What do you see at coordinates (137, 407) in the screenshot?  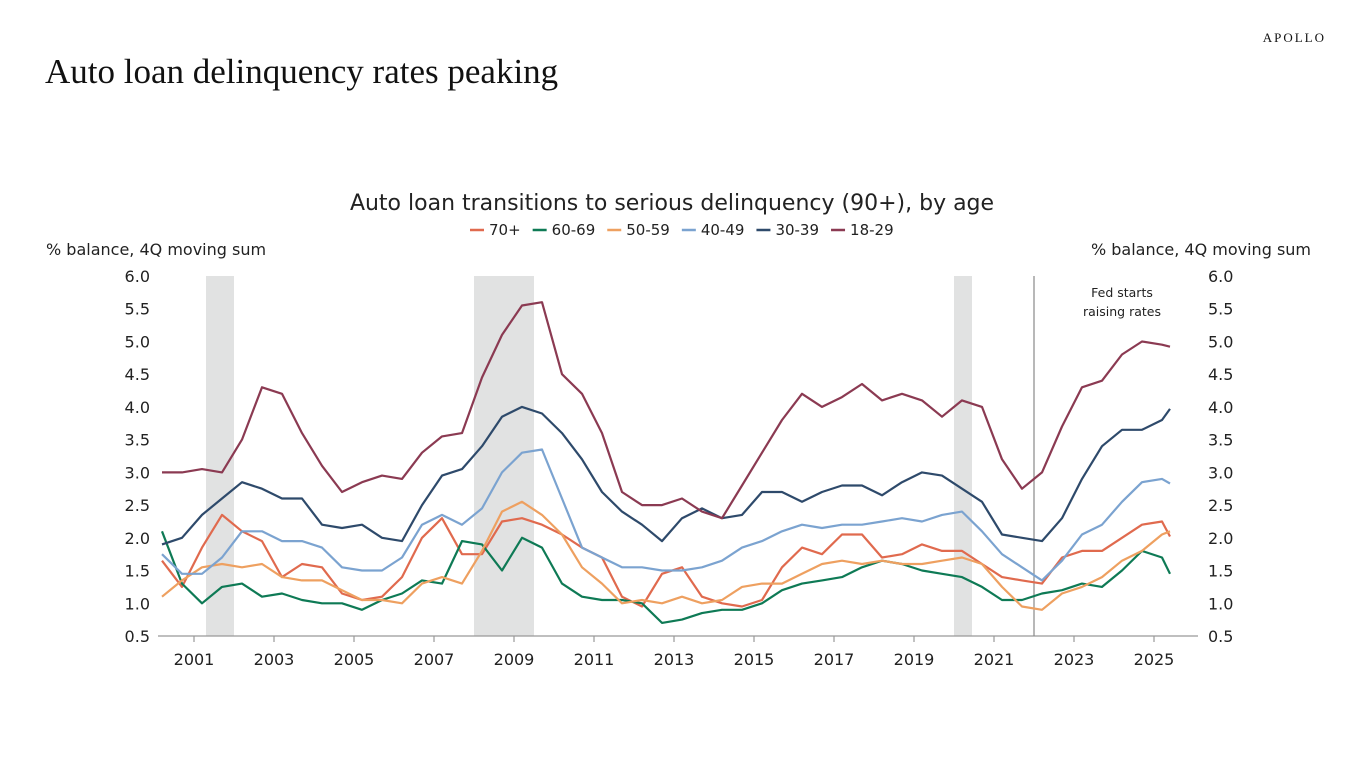 I see `y-tick-label-left: 4.0` at bounding box center [137, 407].